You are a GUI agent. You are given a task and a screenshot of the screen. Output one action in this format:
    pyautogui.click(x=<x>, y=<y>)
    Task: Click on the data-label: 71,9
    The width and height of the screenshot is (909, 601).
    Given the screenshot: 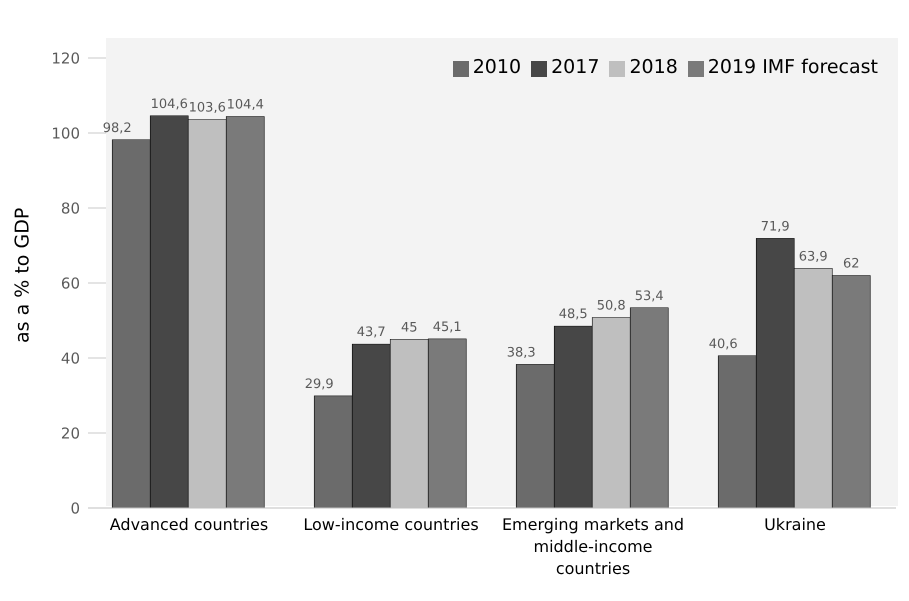 What is the action you would take?
    pyautogui.click(x=775, y=226)
    